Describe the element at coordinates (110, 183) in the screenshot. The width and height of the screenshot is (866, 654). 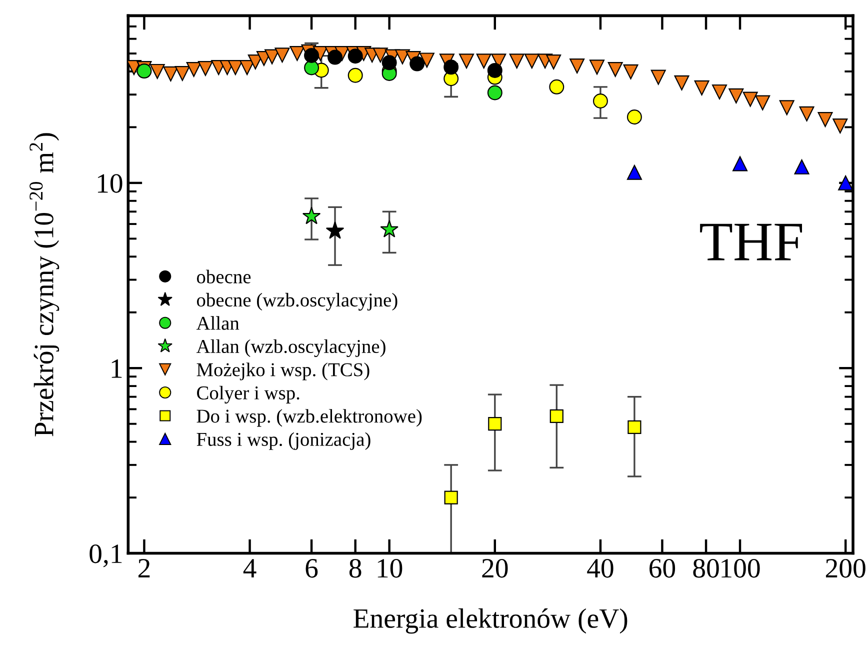
I see `y-tick-label: 10` at that location.